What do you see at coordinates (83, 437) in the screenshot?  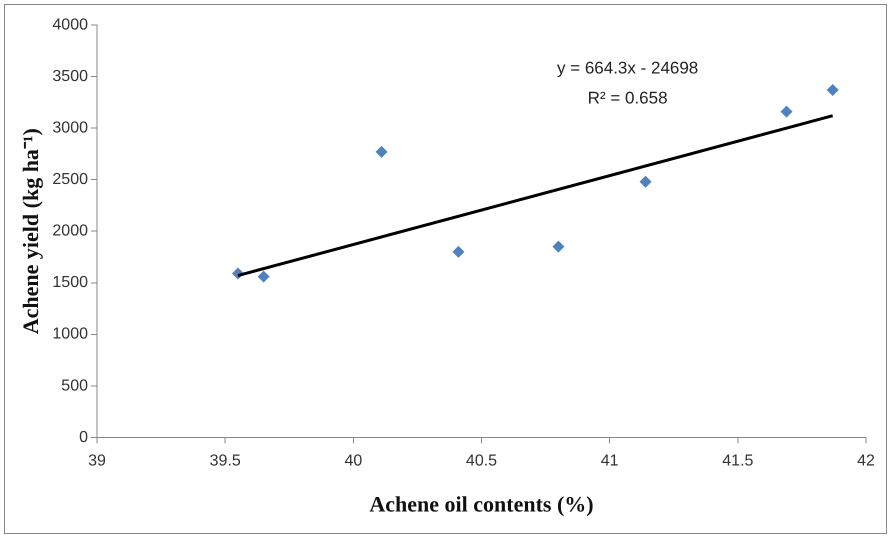 I see `y-tick-label: 0` at bounding box center [83, 437].